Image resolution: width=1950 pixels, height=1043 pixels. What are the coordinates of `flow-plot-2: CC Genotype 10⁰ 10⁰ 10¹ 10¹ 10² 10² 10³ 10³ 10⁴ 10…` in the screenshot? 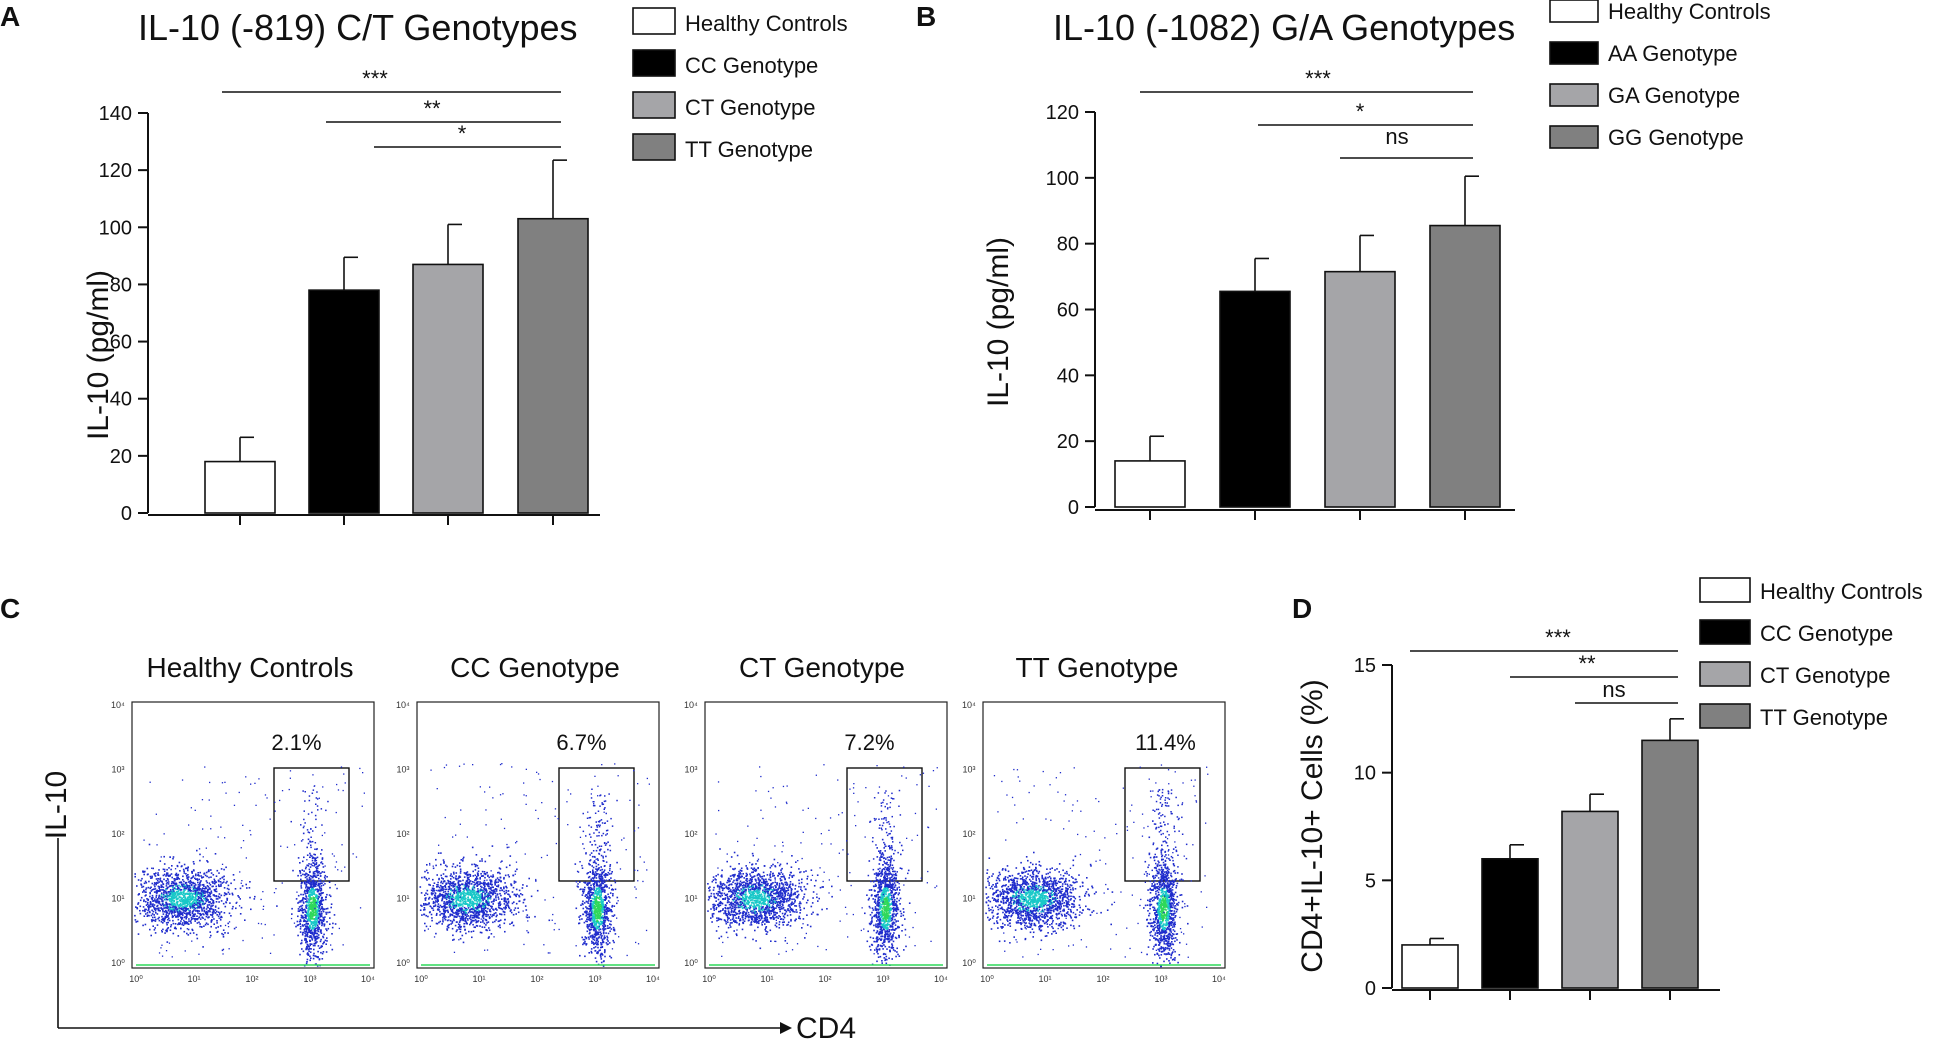 It's located at (528, 818).